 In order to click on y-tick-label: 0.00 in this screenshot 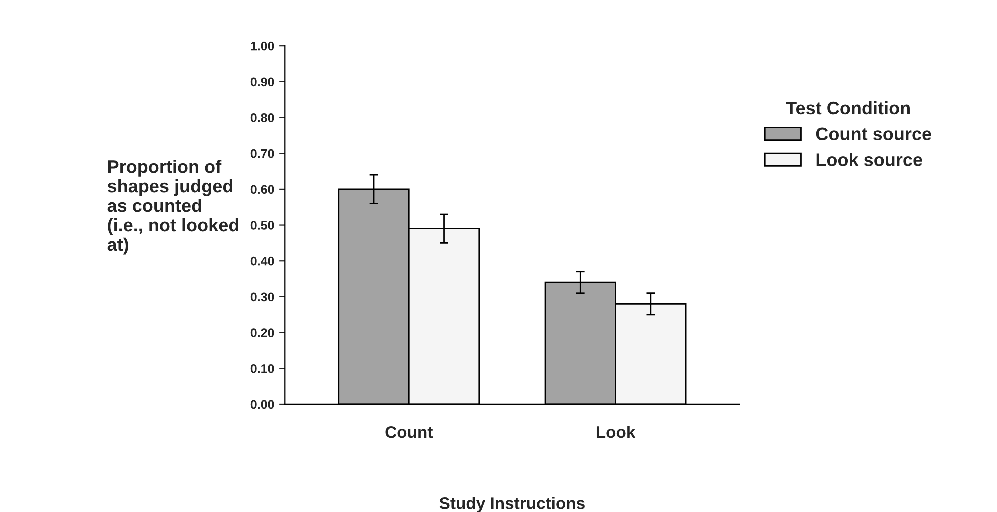, I will do `click(262, 405)`.